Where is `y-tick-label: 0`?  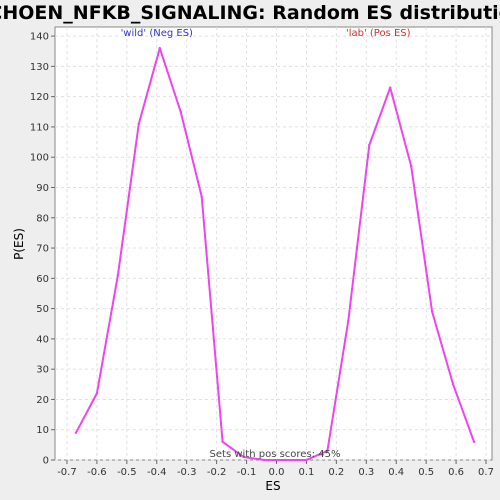 y-tick-label: 0 is located at coordinates (46, 461).